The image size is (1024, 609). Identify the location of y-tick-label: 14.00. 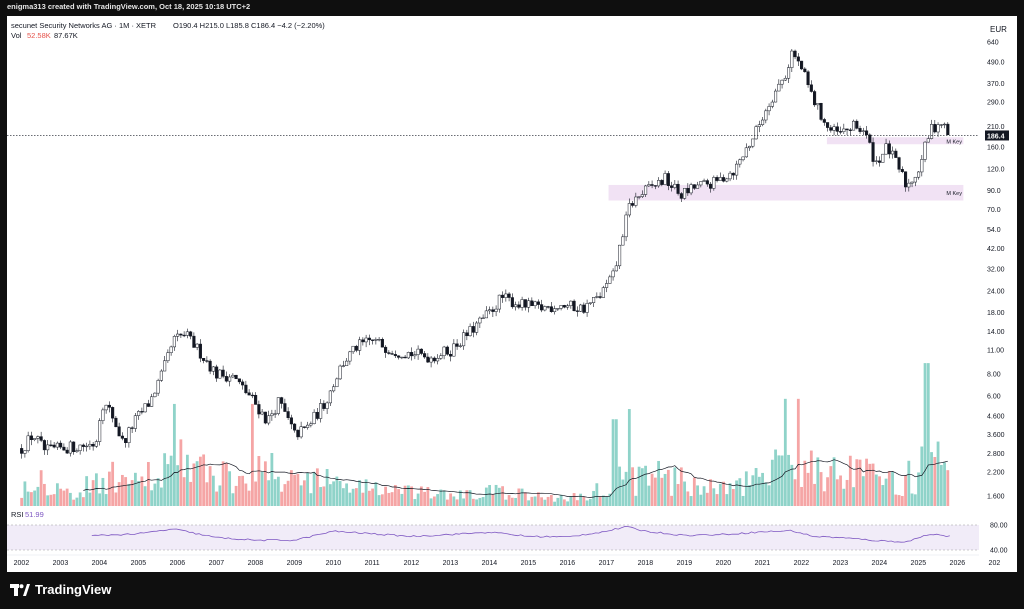
(996, 332).